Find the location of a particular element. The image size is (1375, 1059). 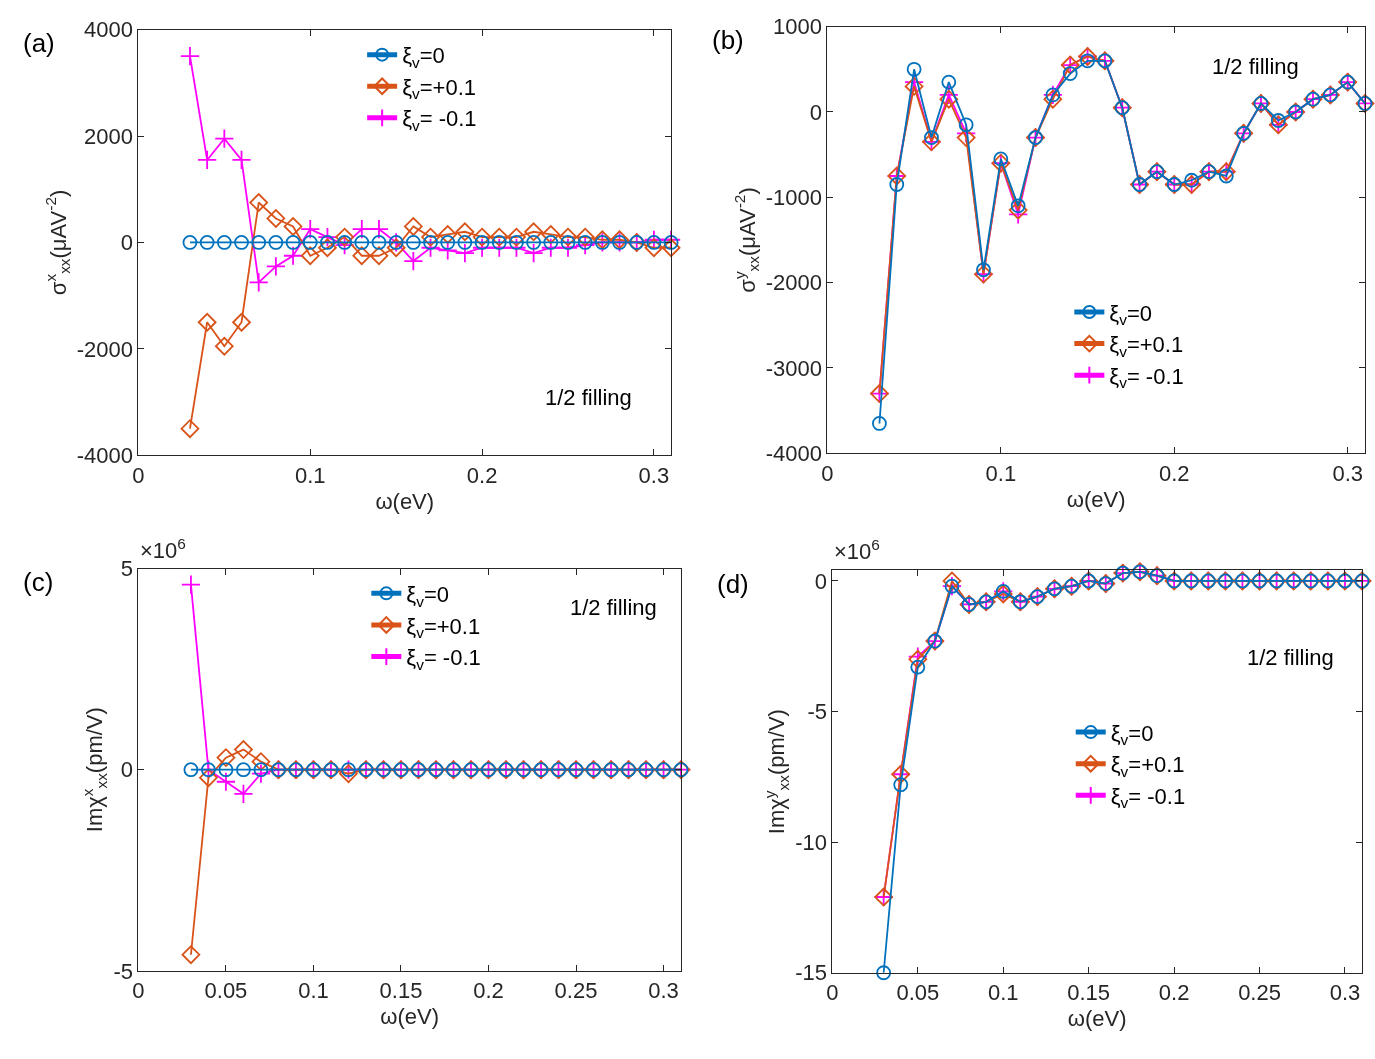

y-tick-label: -15 is located at coordinates (811, 973).